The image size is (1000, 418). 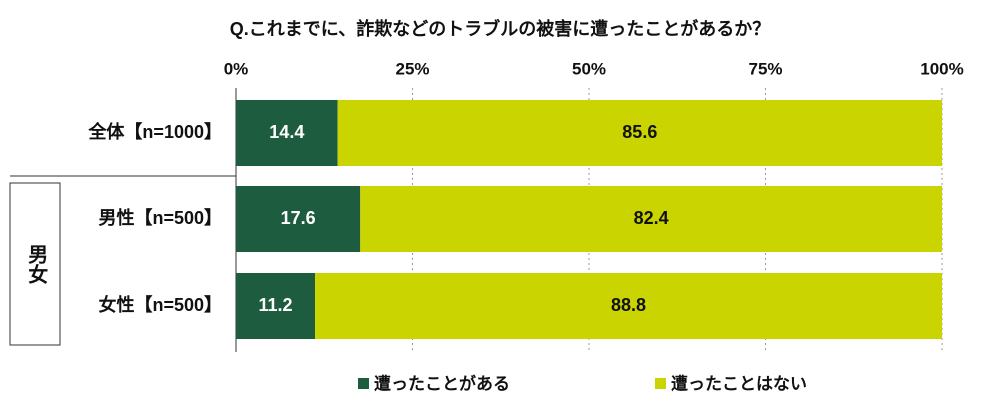 I want to click on group-box, so click(x=35, y=264).